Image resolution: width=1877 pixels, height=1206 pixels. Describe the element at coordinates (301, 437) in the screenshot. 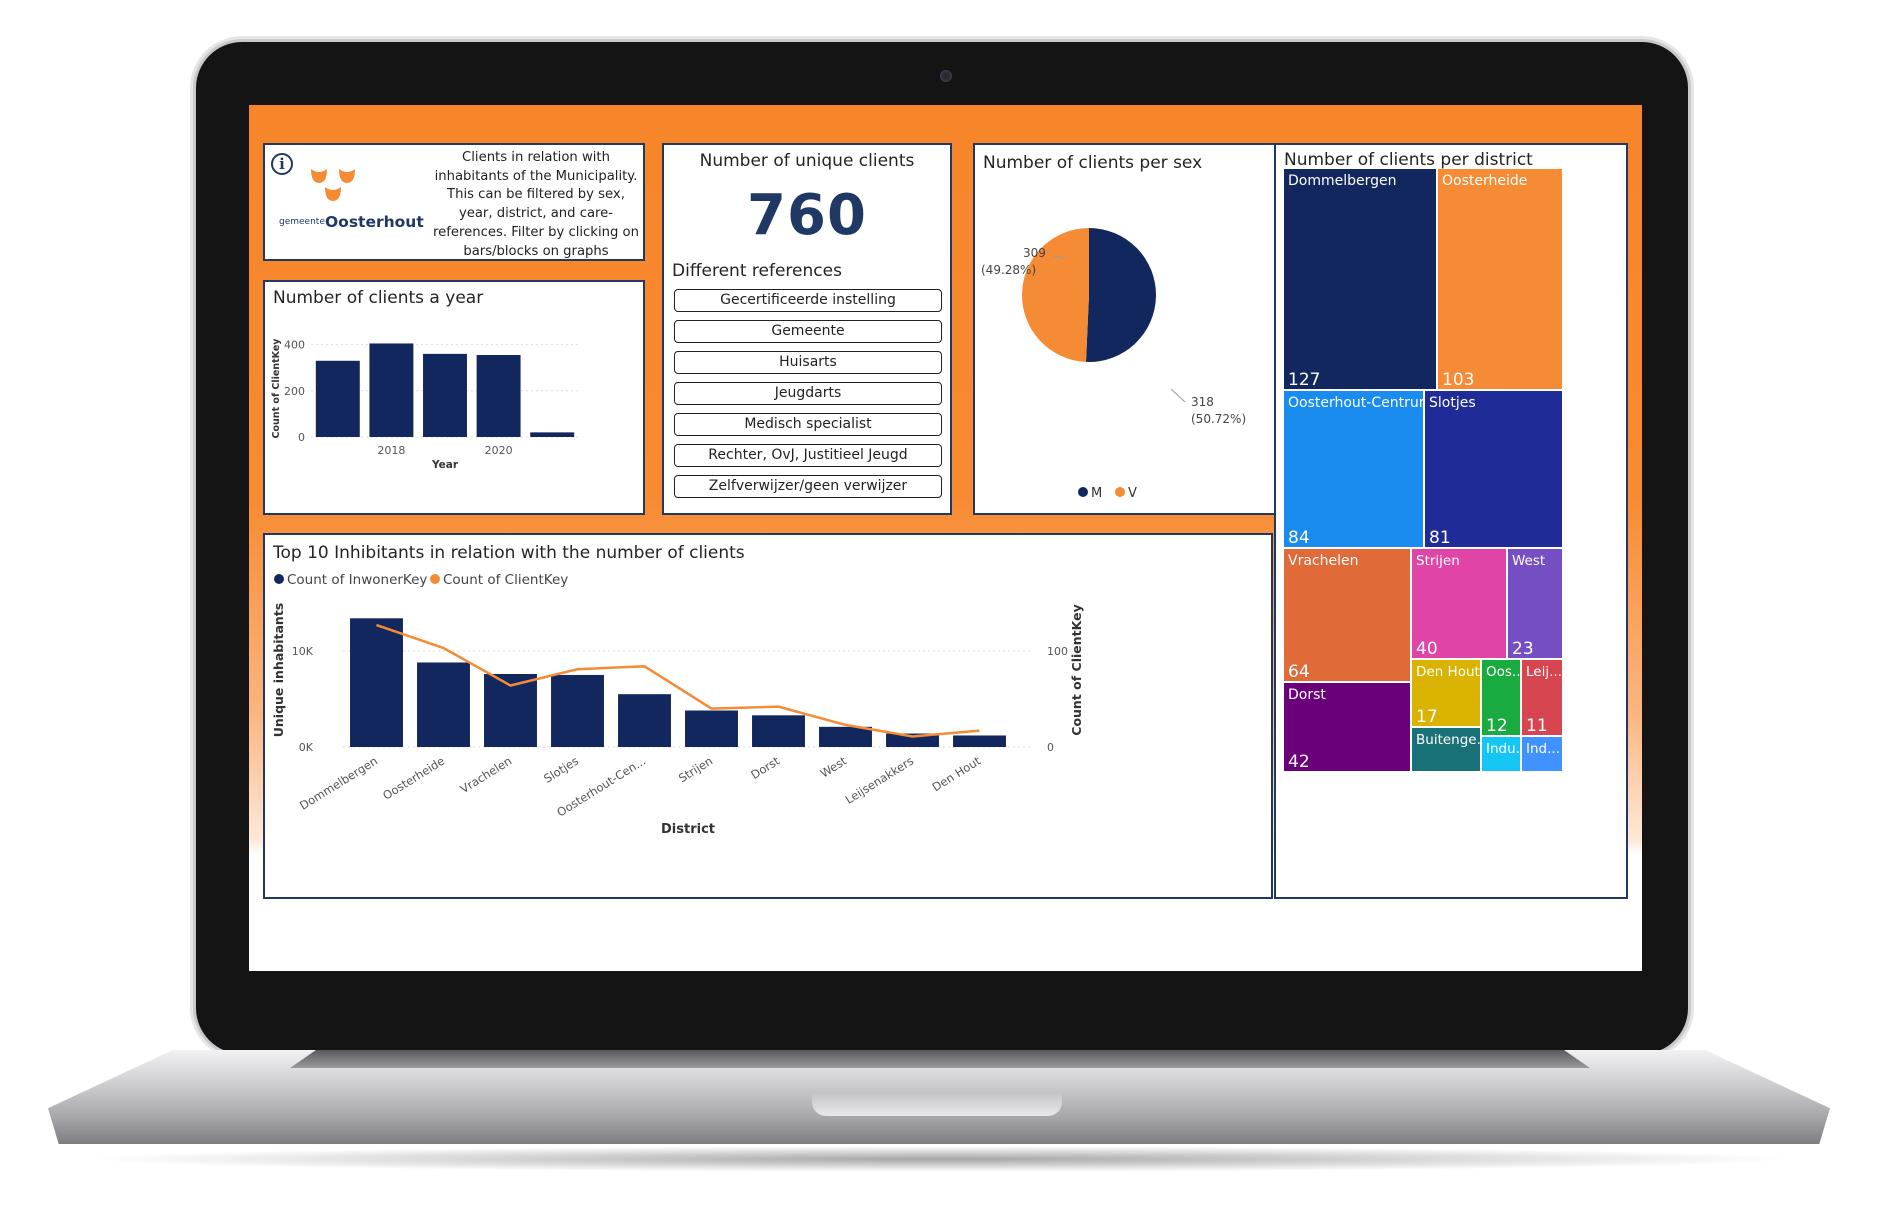

I see `year-ytick-label: 0` at that location.